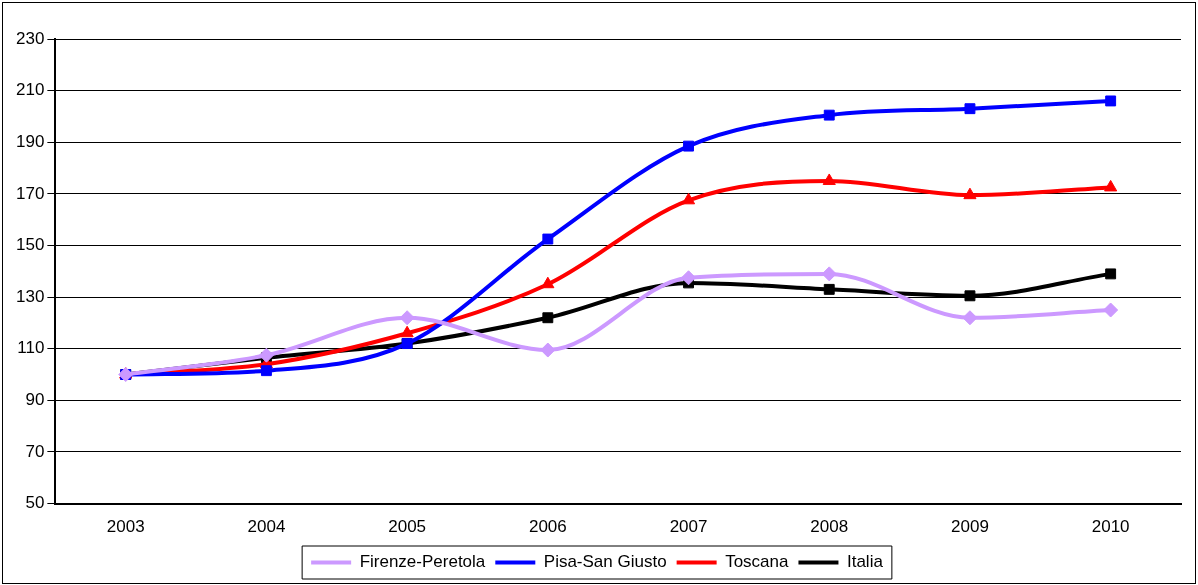 Image resolution: width=1198 pixels, height=585 pixels. What do you see at coordinates (407, 527) in the screenshot?
I see `x-tick-label: 2005` at bounding box center [407, 527].